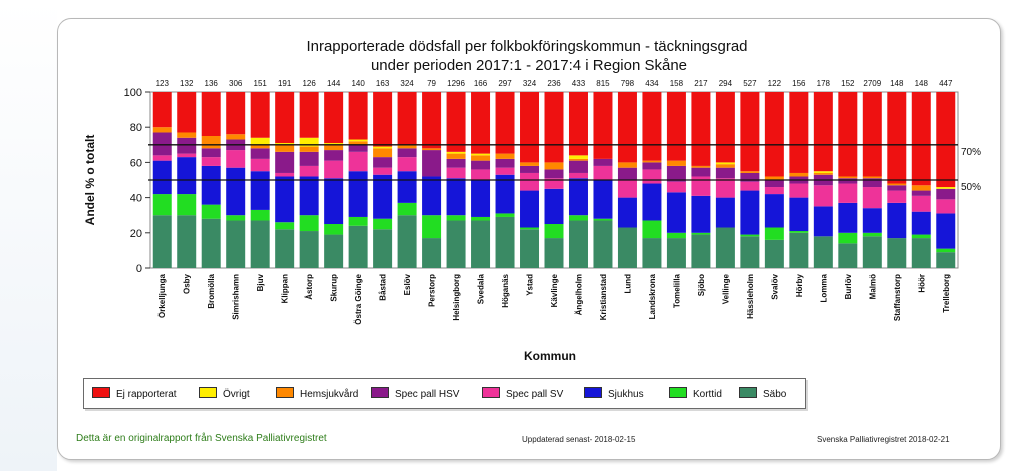 Image resolution: width=1024 pixels, height=471 pixels. What do you see at coordinates (407, 284) in the screenshot?
I see `x-tick-label: Eslöv` at bounding box center [407, 284].